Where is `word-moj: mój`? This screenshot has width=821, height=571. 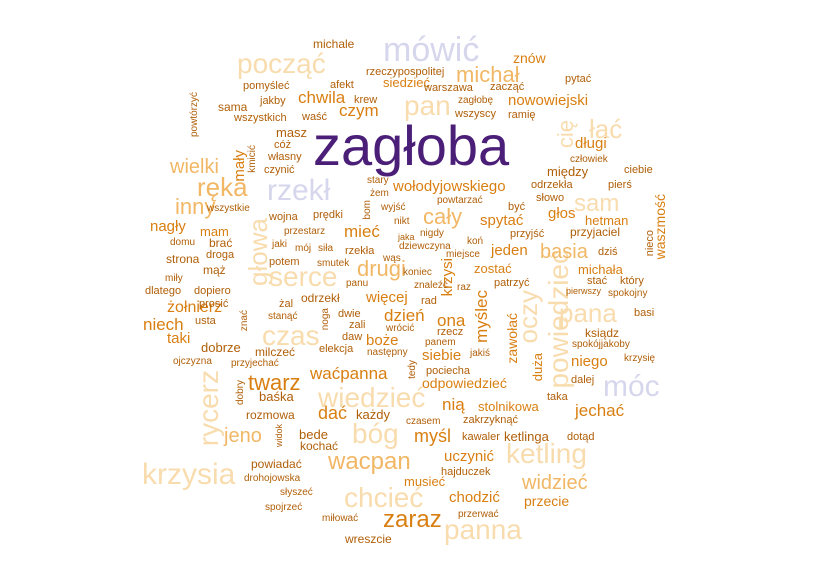 word-moj: mój is located at coordinates (303, 248).